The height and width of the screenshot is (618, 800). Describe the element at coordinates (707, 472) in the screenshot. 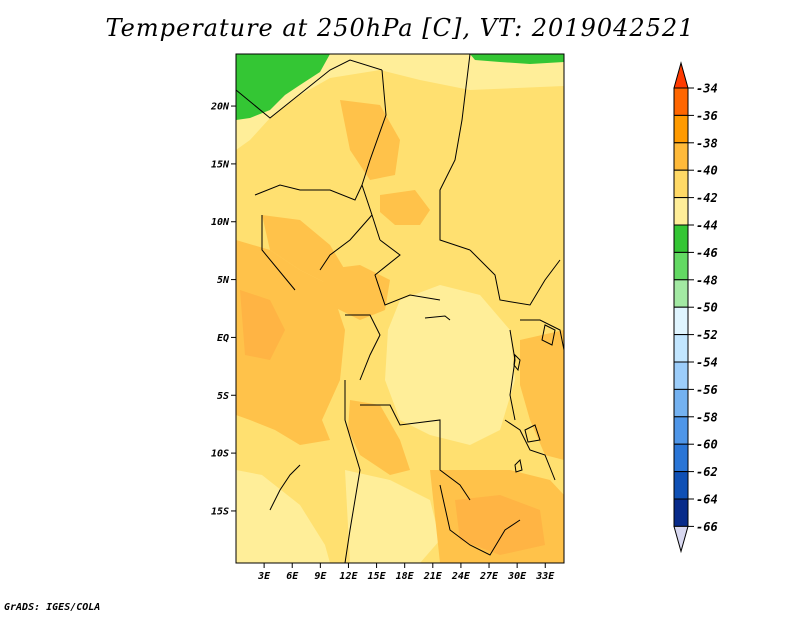

I see `colorbar-label: -62` at that location.